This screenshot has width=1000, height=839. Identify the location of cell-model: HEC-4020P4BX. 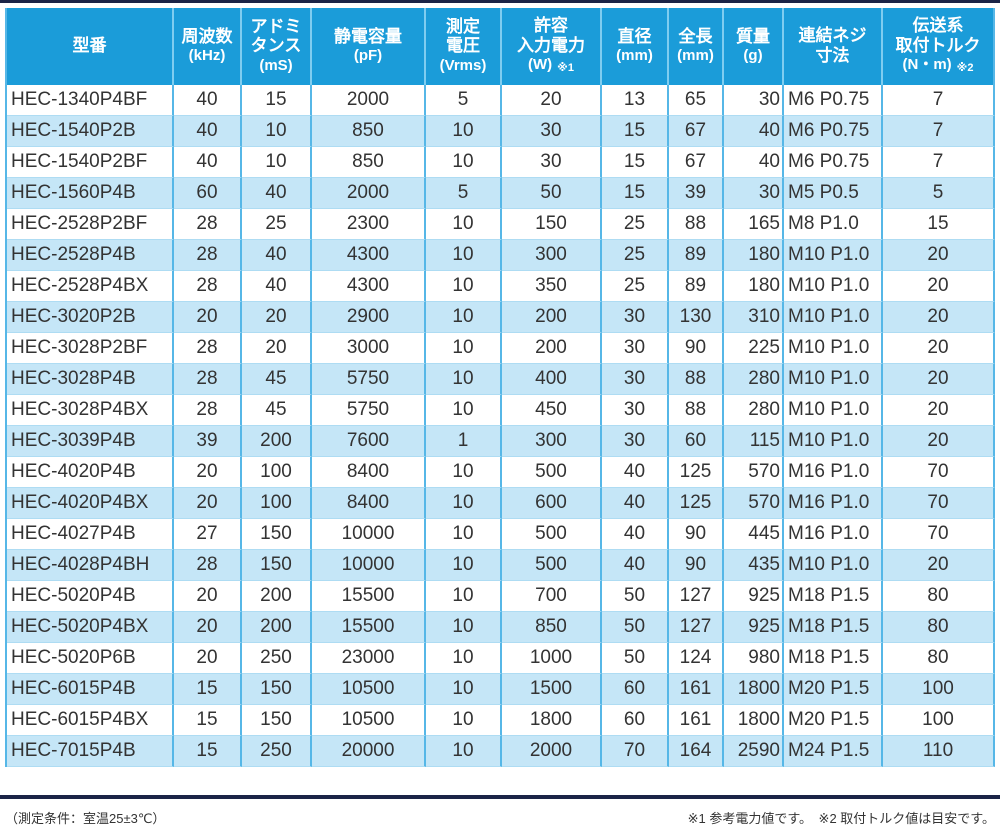
(90, 503).